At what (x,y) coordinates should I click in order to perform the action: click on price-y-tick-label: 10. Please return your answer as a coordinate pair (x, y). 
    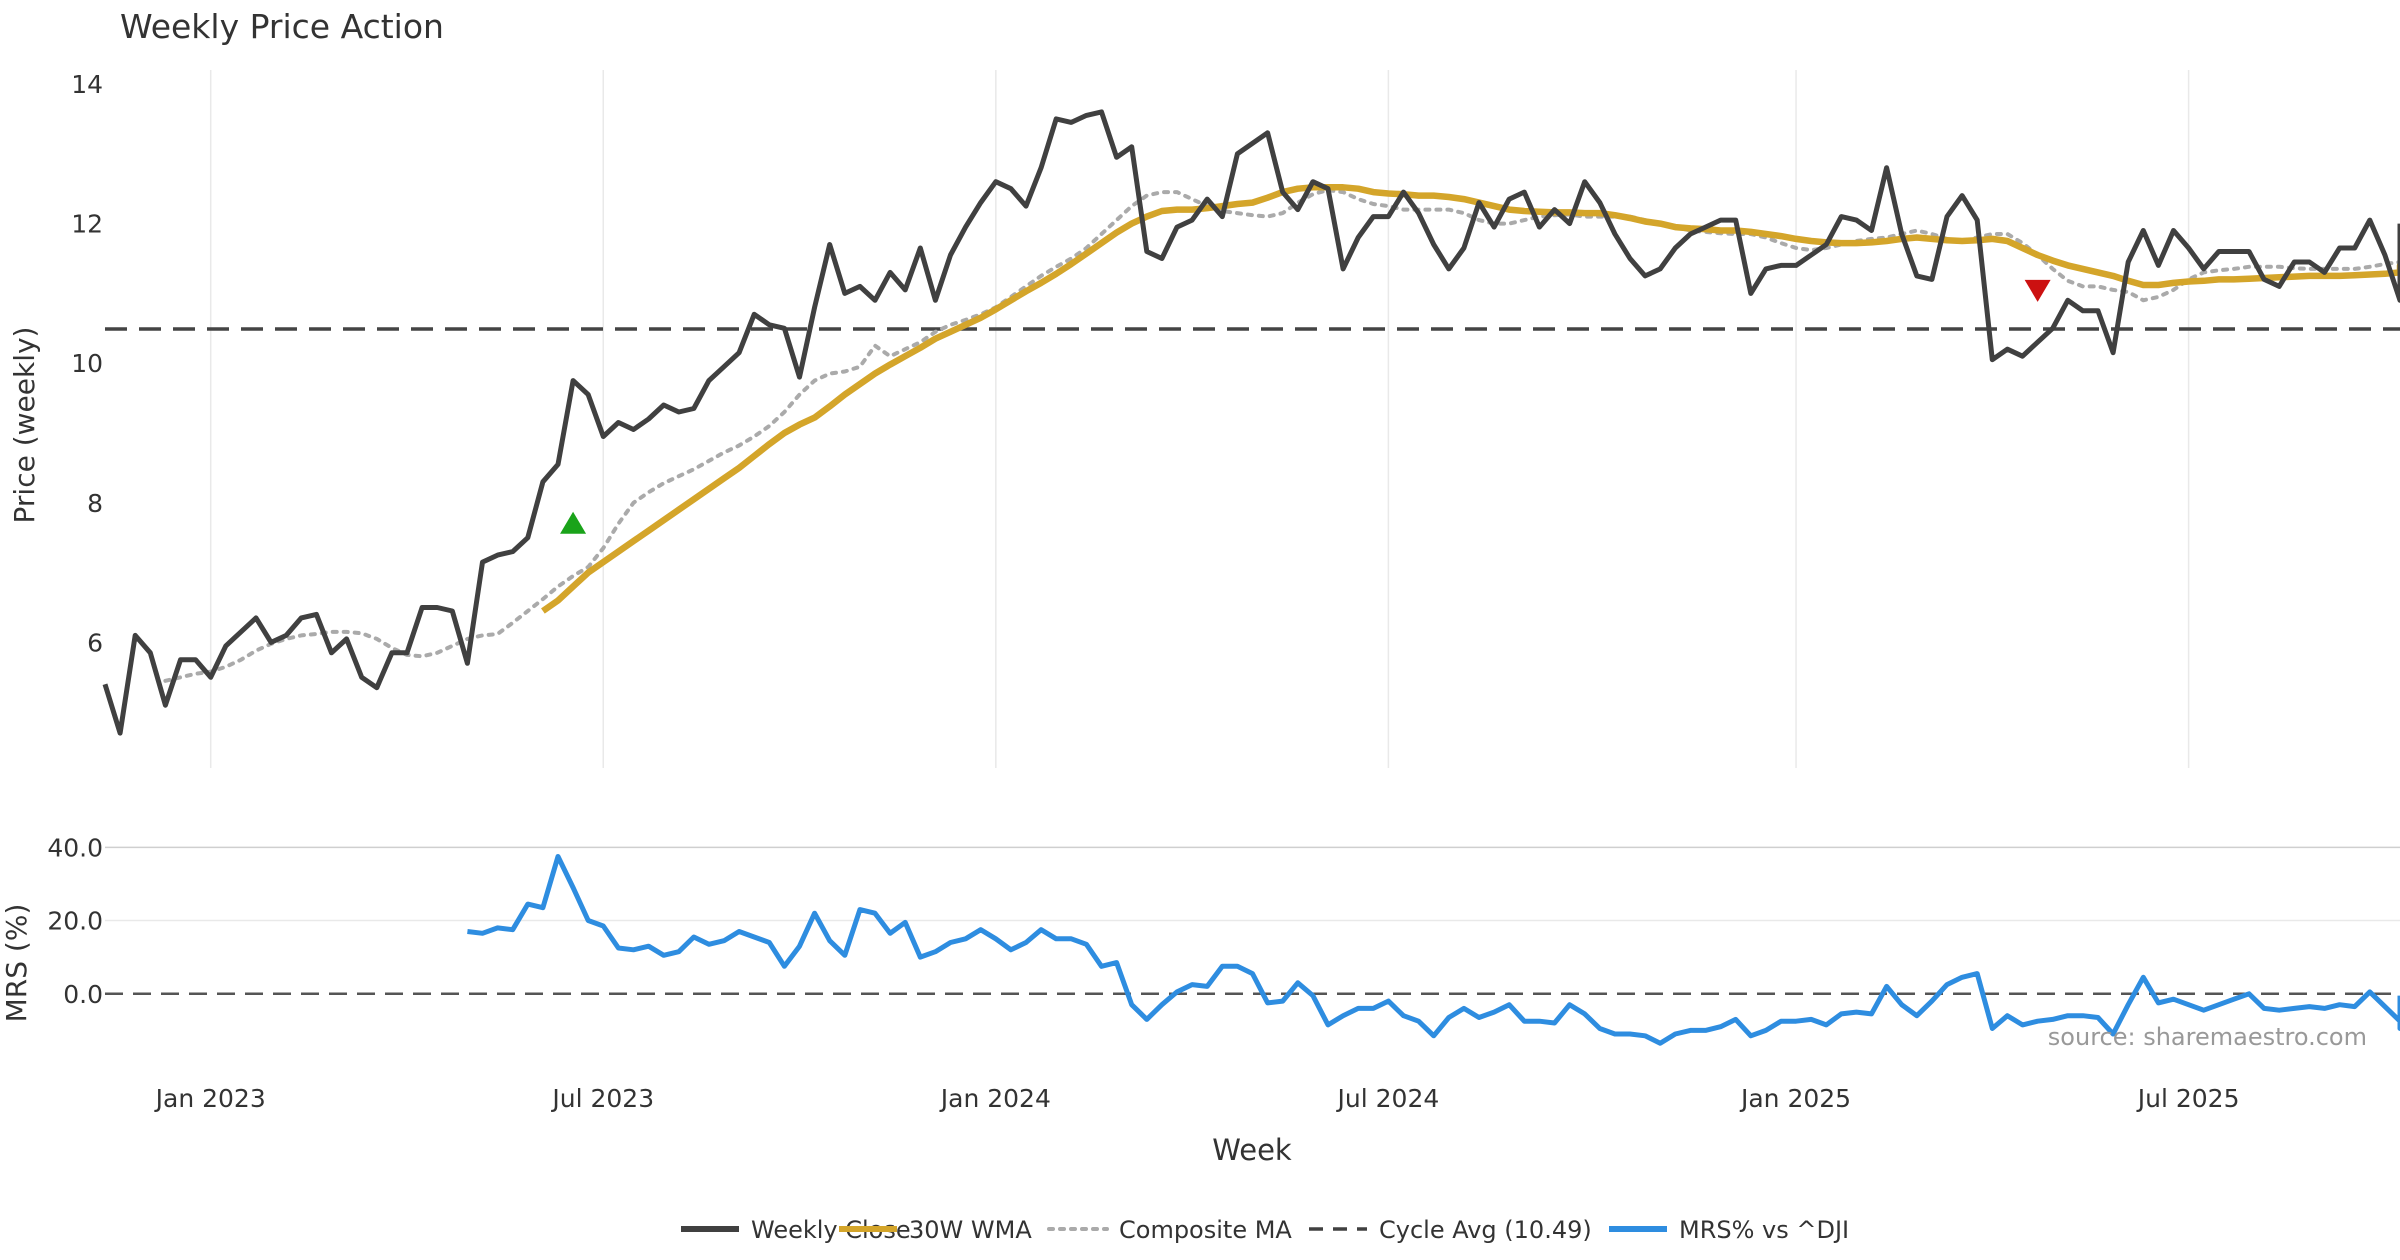
    Looking at the image, I should click on (87, 363).